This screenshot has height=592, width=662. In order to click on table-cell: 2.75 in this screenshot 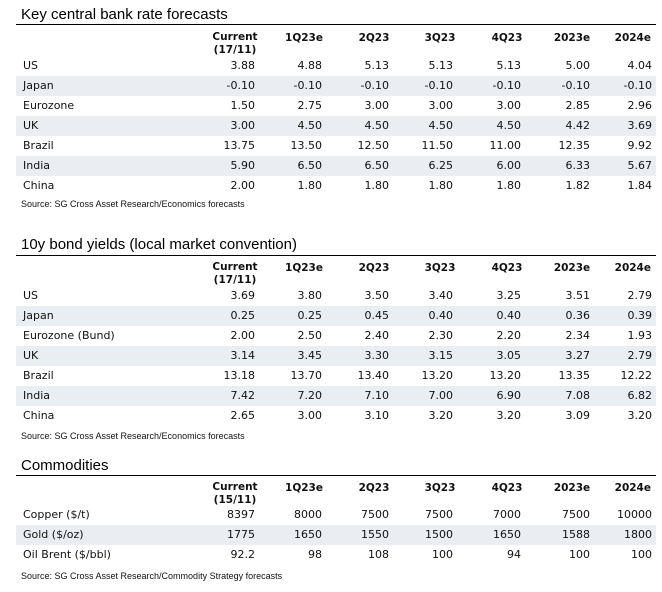, I will do `click(310, 105)`.